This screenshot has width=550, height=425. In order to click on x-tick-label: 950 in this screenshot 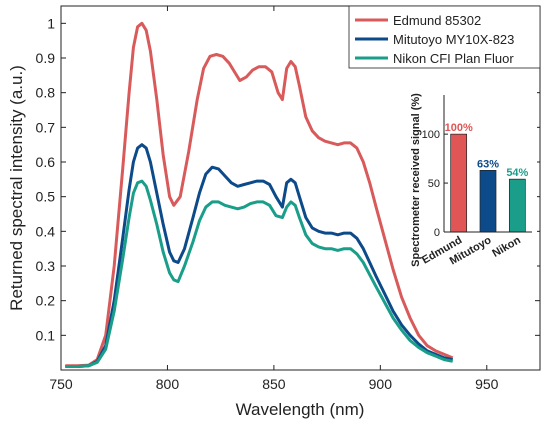, I will do `click(487, 384)`.